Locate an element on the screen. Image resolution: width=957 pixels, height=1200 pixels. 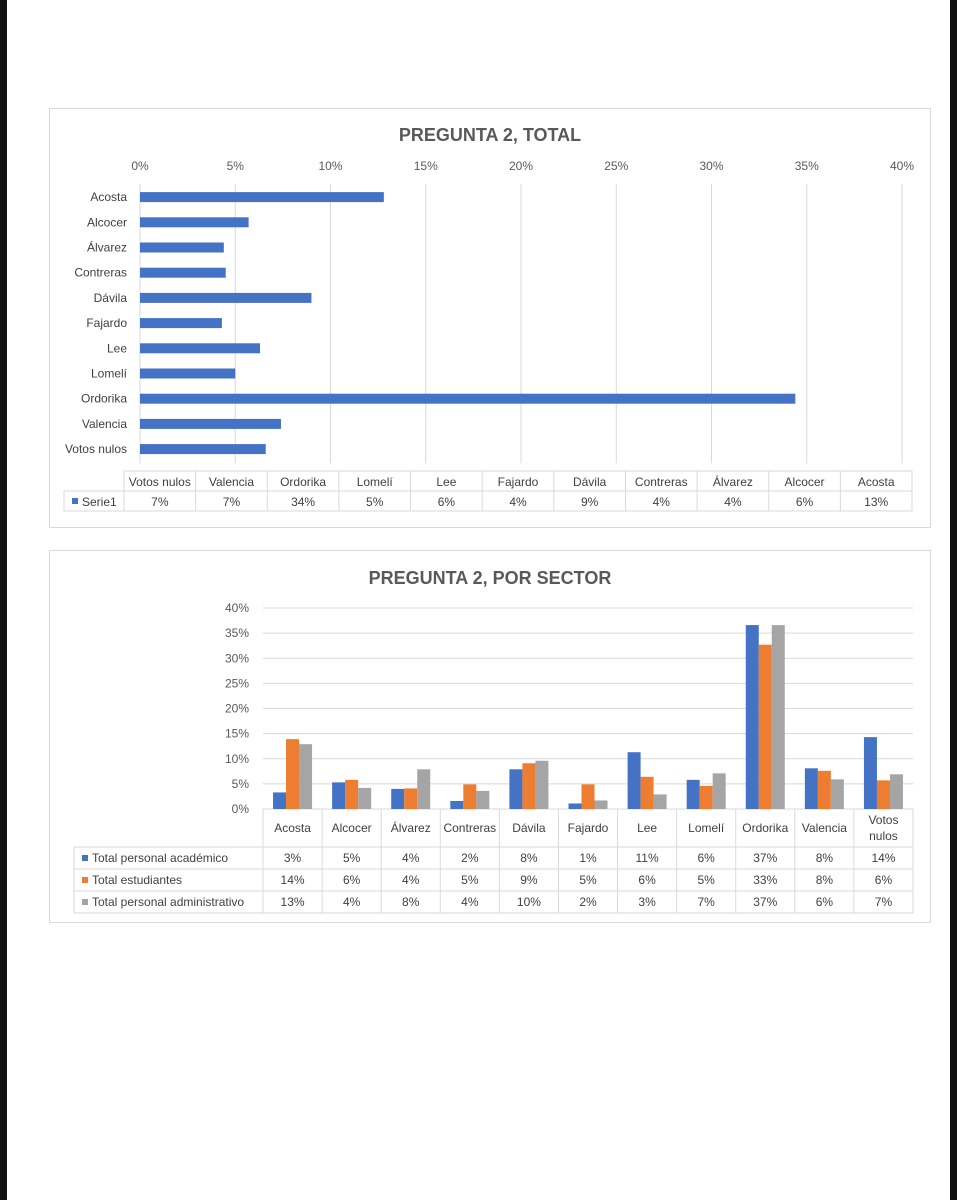
x-tick-label: Lomelí is located at coordinates (706, 828).